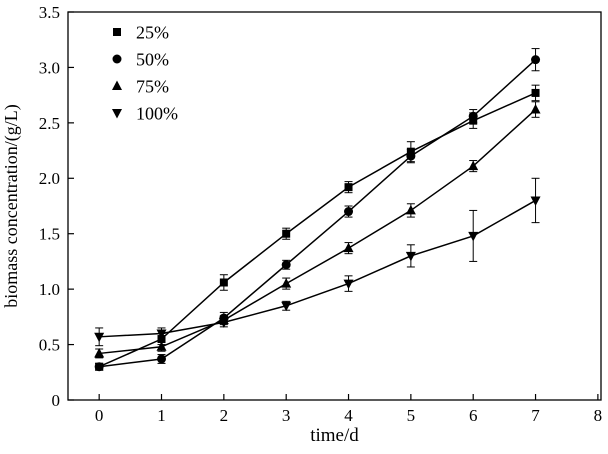  I want to click on x-tick-label: 0, so click(99, 415).